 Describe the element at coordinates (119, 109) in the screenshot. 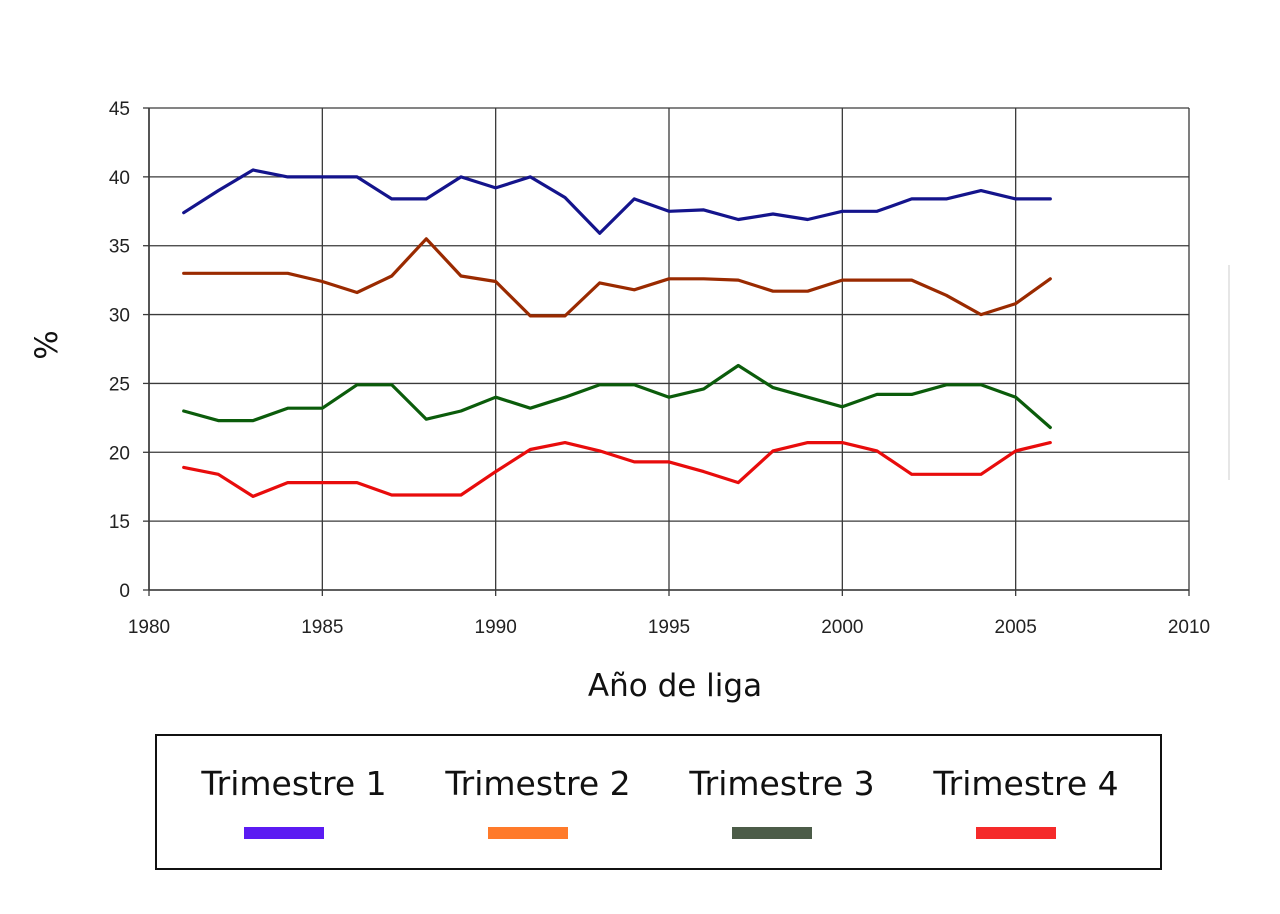

I see `y-tick-label: 45` at that location.